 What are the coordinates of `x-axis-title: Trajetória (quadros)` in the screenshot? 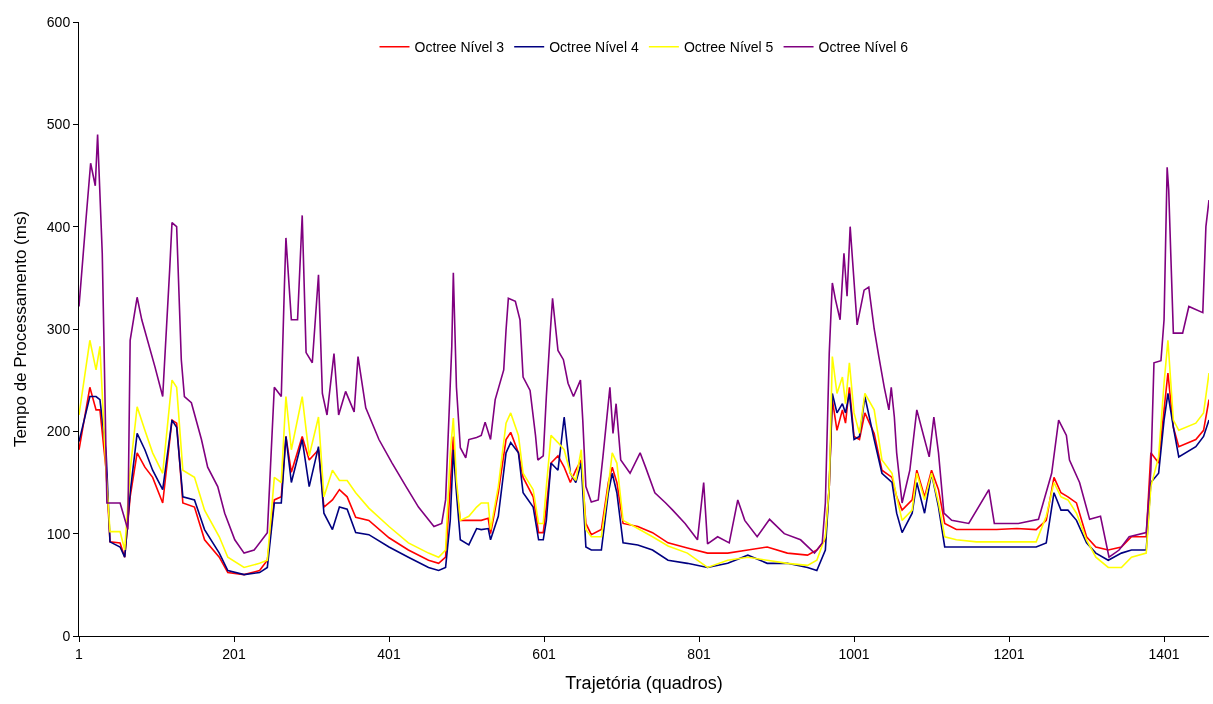 It's located at (644, 682).